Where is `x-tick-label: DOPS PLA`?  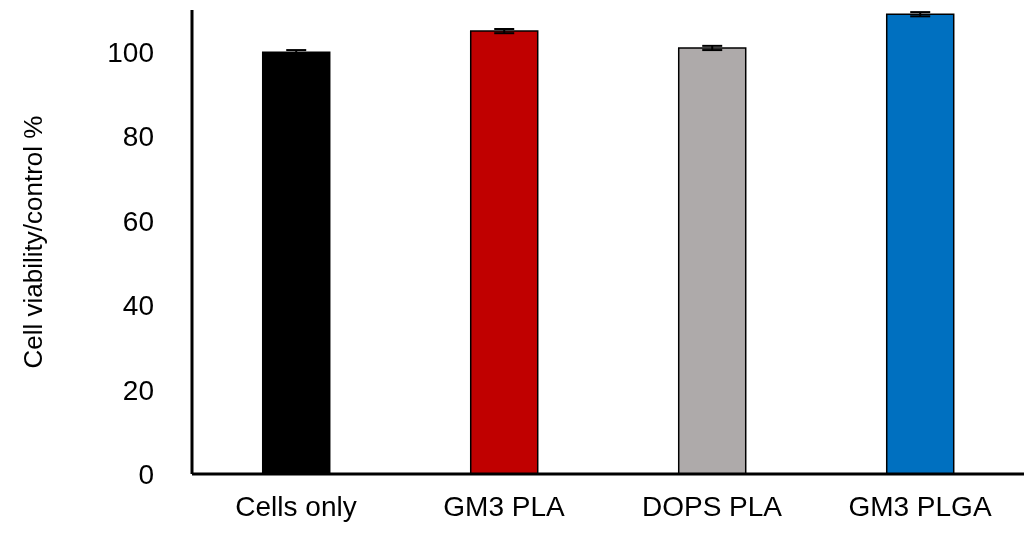 x-tick-label: DOPS PLA is located at coordinates (712, 506).